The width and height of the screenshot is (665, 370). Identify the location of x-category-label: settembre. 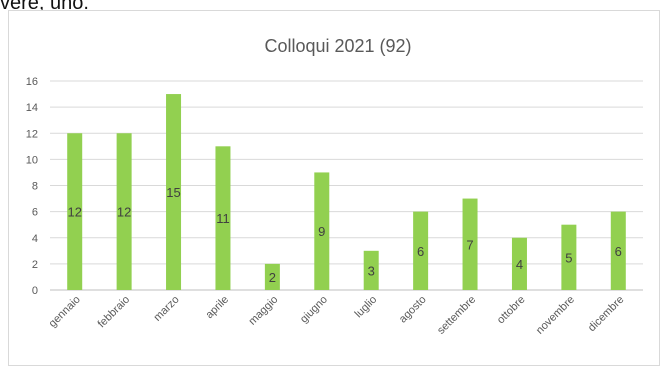
(456, 315).